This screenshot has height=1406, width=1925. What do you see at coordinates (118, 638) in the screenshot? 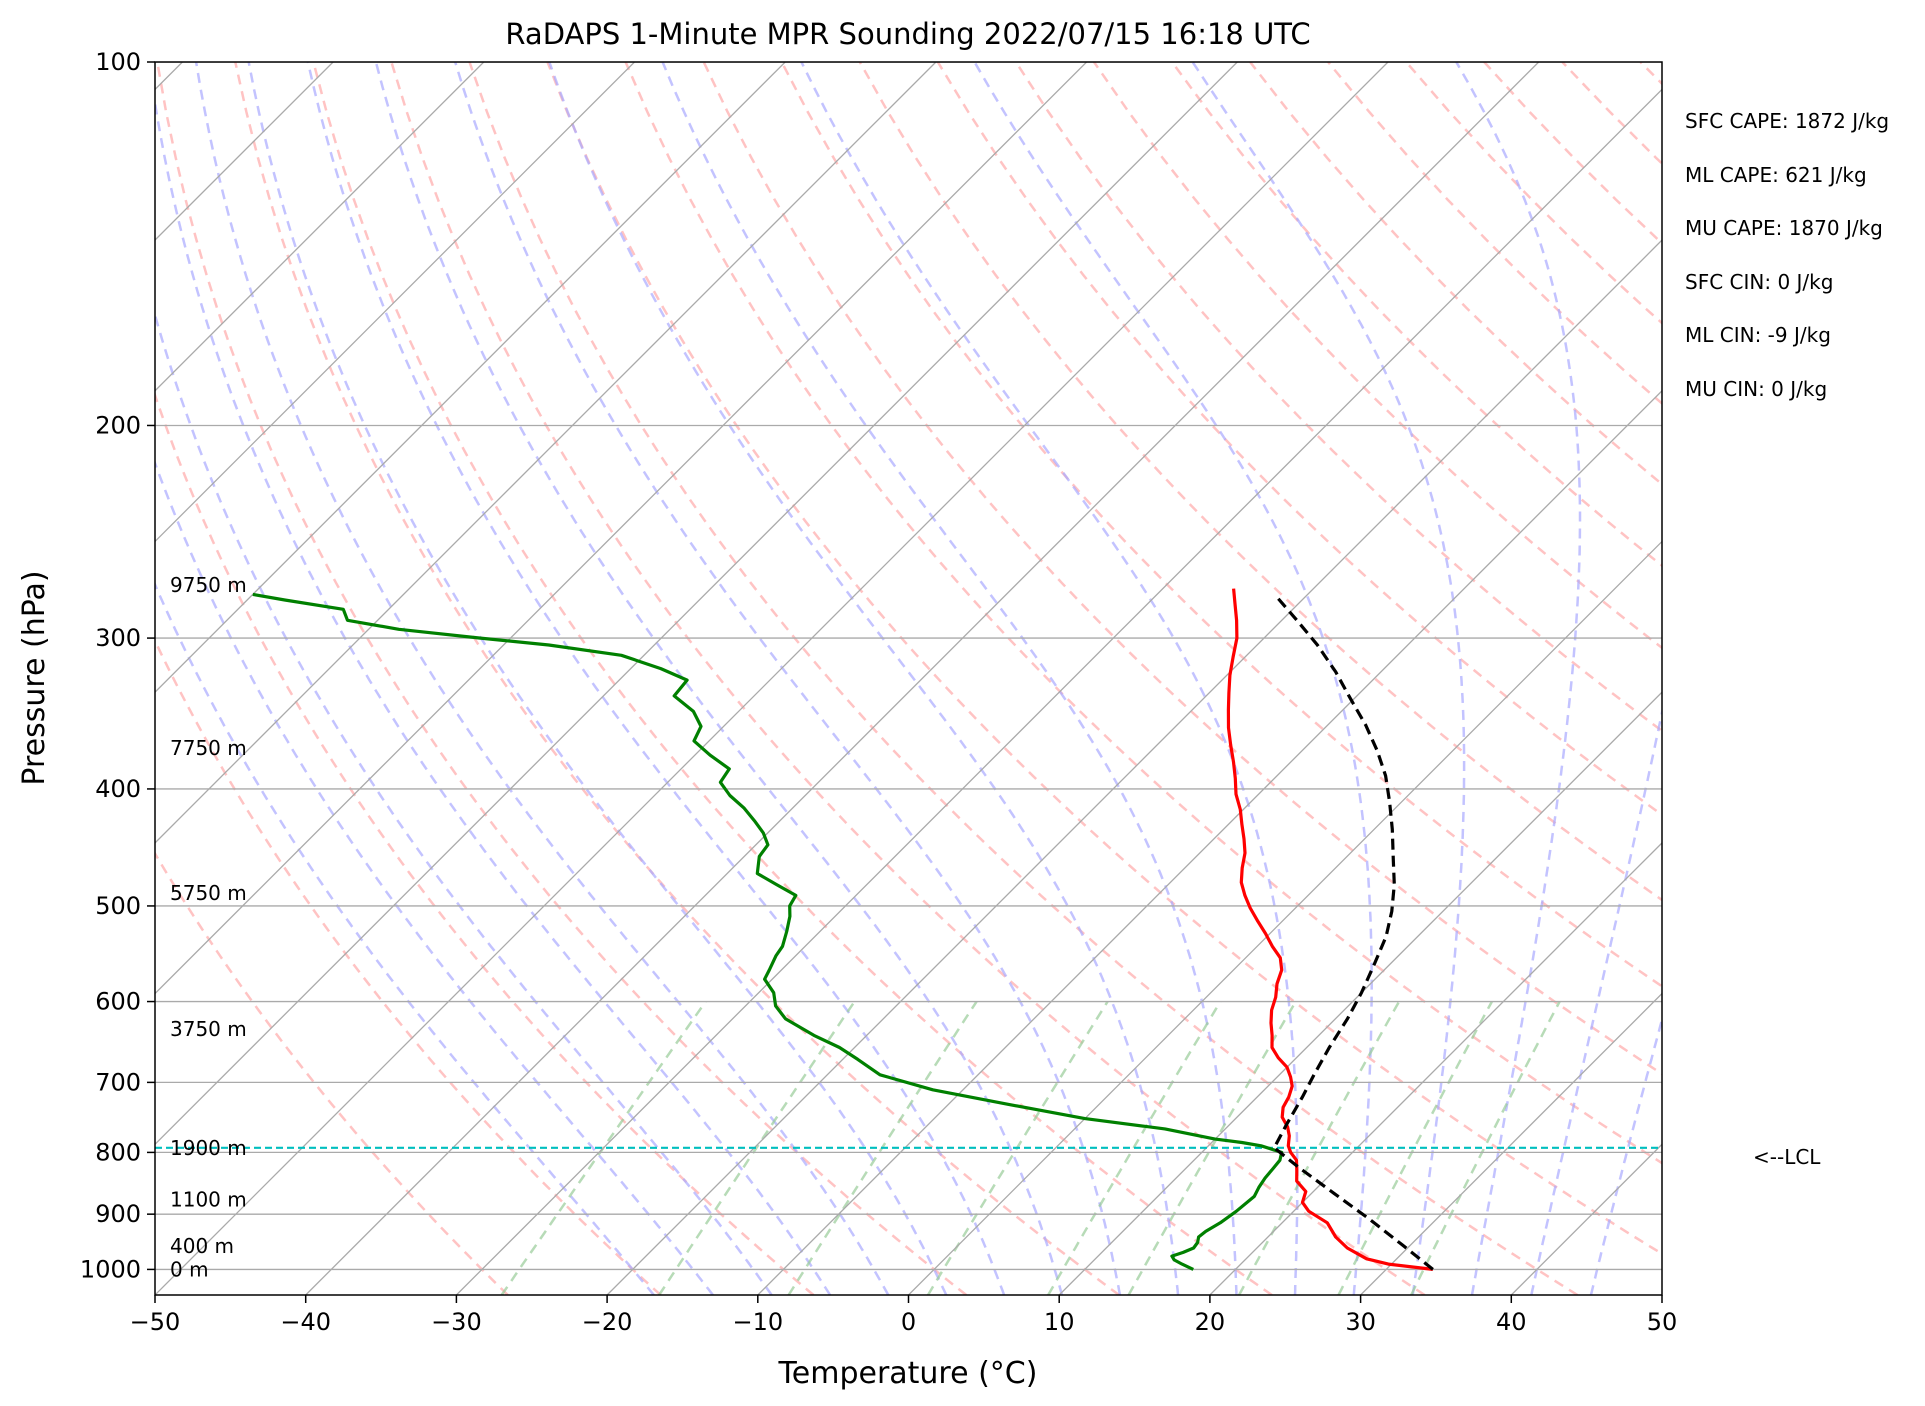
I see `y-tick-label: 300` at bounding box center [118, 638].